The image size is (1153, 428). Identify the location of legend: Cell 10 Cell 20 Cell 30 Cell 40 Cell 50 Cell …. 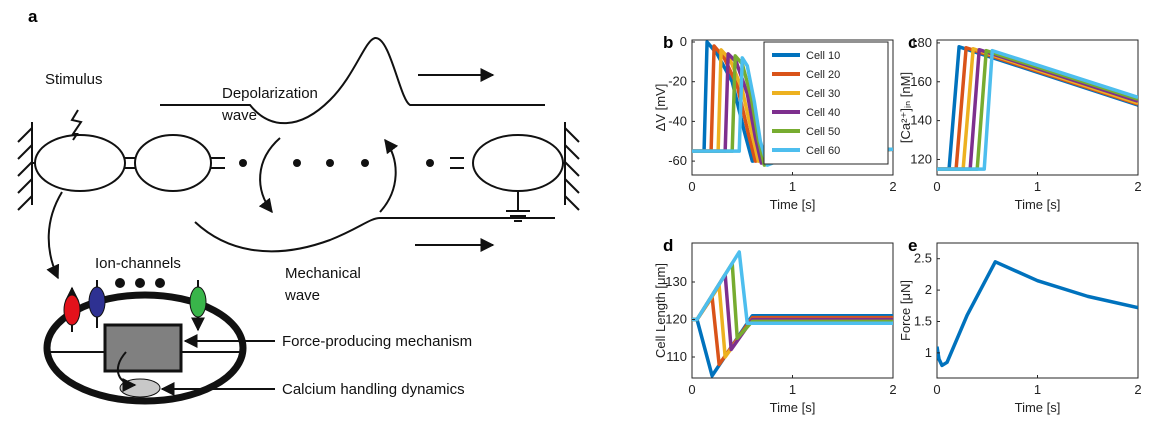
(826, 103).